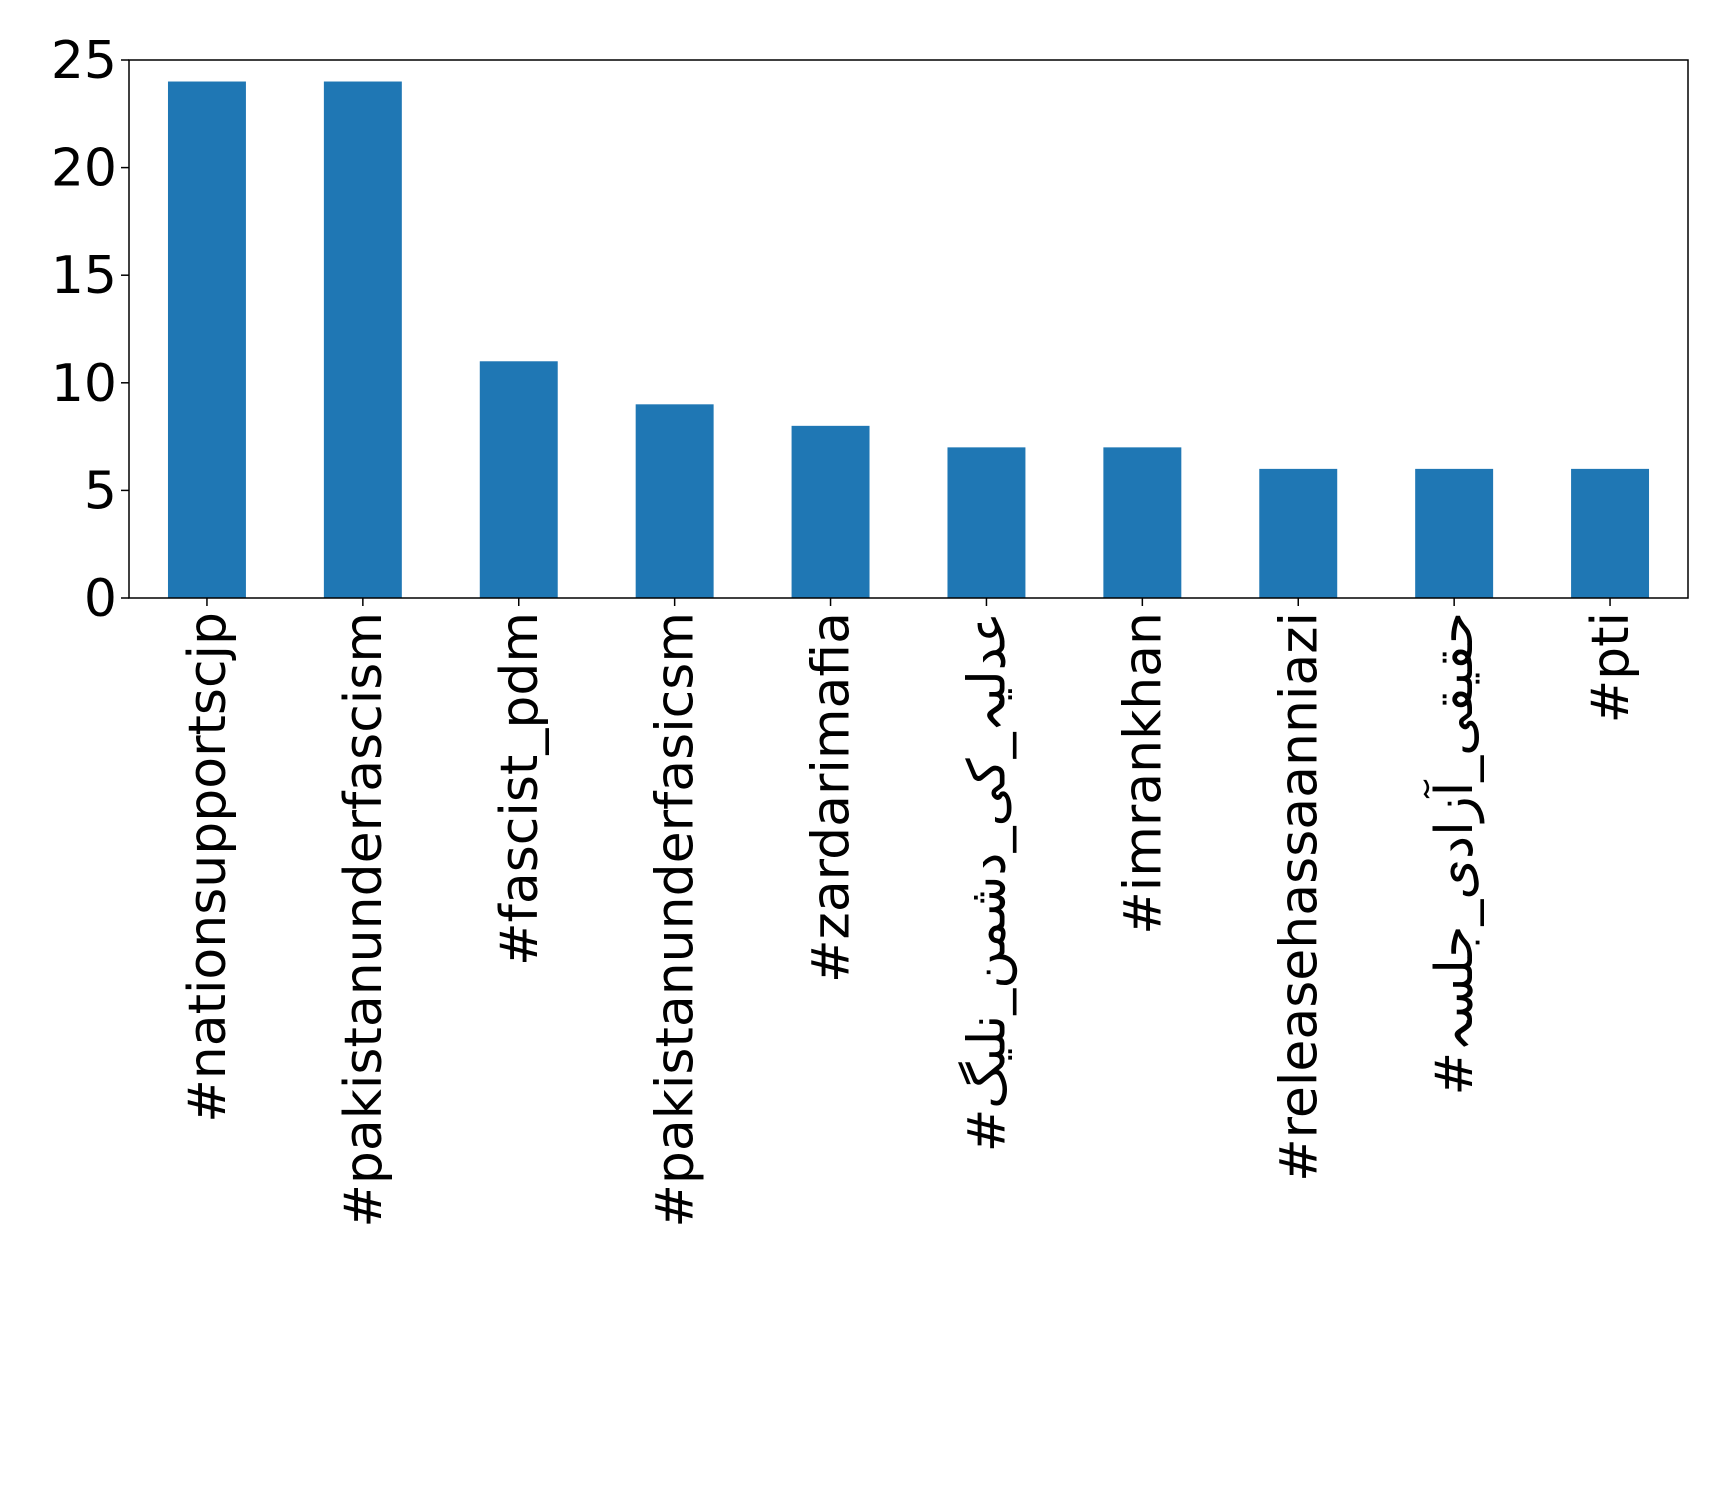 Image resolution: width=1719 pixels, height=1512 pixels. I want to click on x-tick-label: #zardarimafia, so click(832, 797).